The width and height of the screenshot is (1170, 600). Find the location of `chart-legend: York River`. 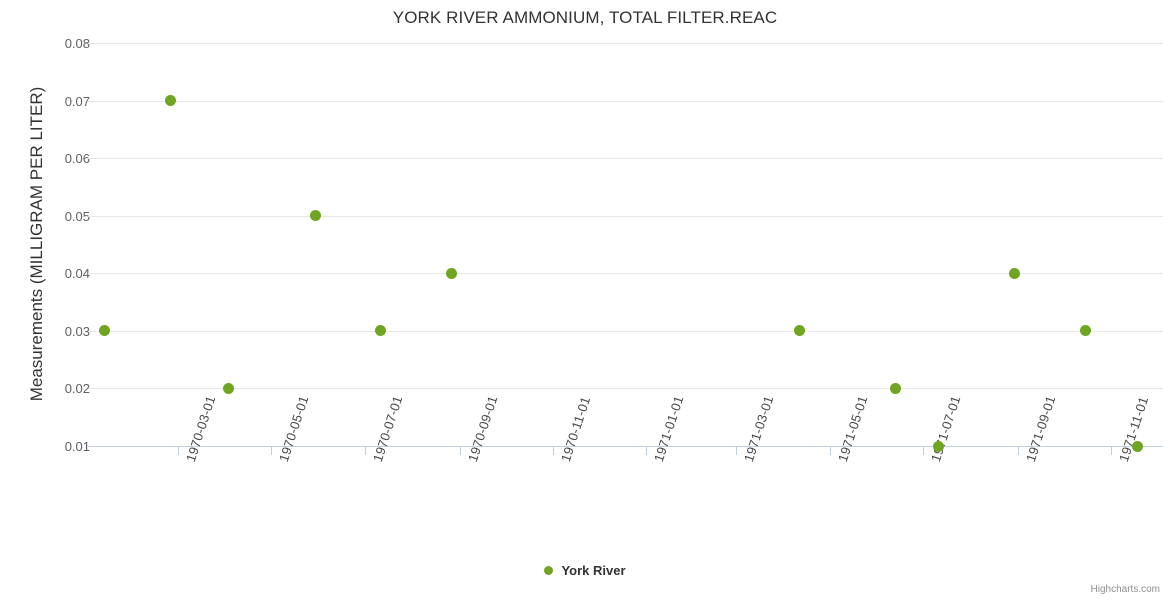

chart-legend: York River is located at coordinates (585, 570).